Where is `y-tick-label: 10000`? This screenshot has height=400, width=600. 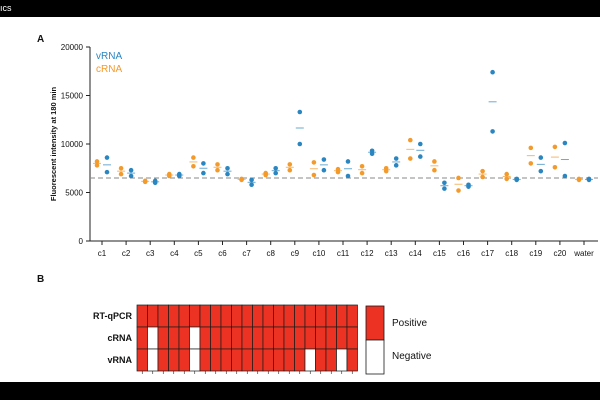
y-tick-label: 10000 is located at coordinates (72, 144).